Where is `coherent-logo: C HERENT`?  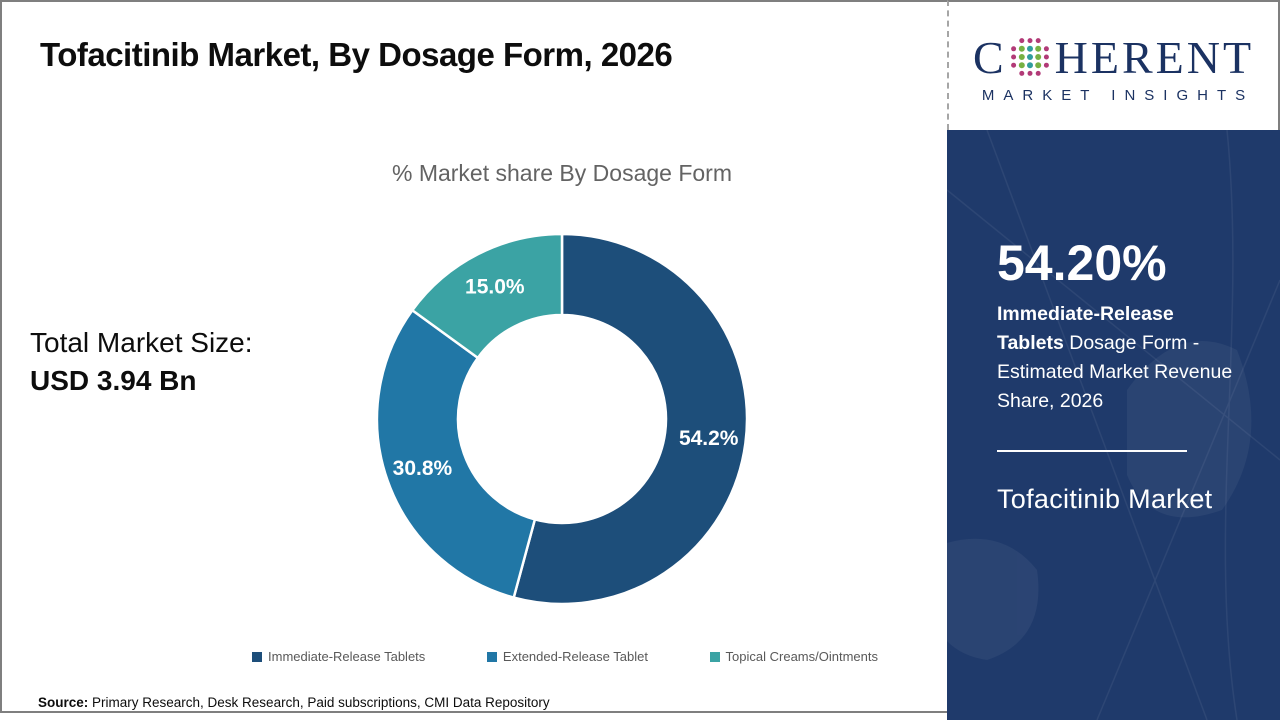
coherent-logo: C HERENT is located at coordinates (1113, 57).